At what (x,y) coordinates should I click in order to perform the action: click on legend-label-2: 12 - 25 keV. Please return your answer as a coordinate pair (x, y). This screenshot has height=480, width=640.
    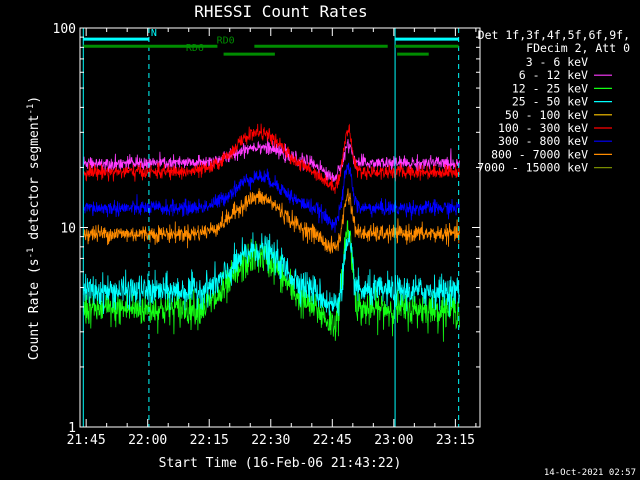
    Looking at the image, I should click on (550, 88).